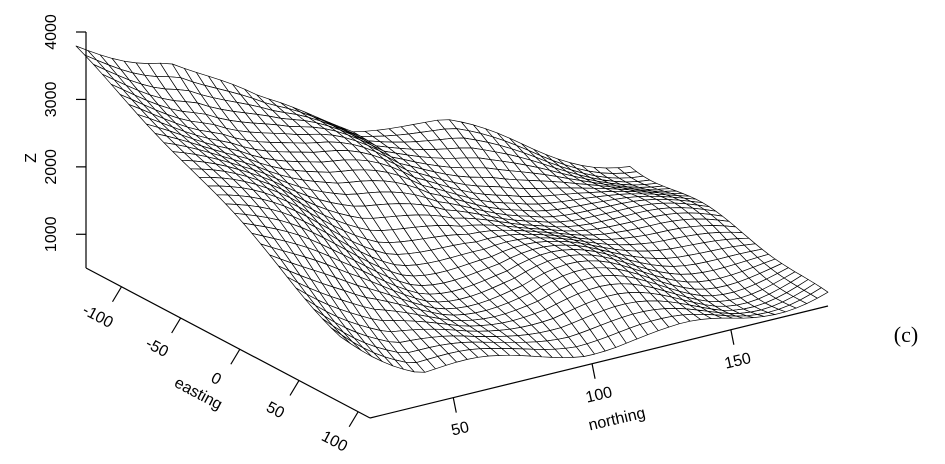 Image resolution: width=945 pixels, height=464 pixels. Describe the element at coordinates (738, 361) in the screenshot. I see `northing-tick-label: 150` at that location.